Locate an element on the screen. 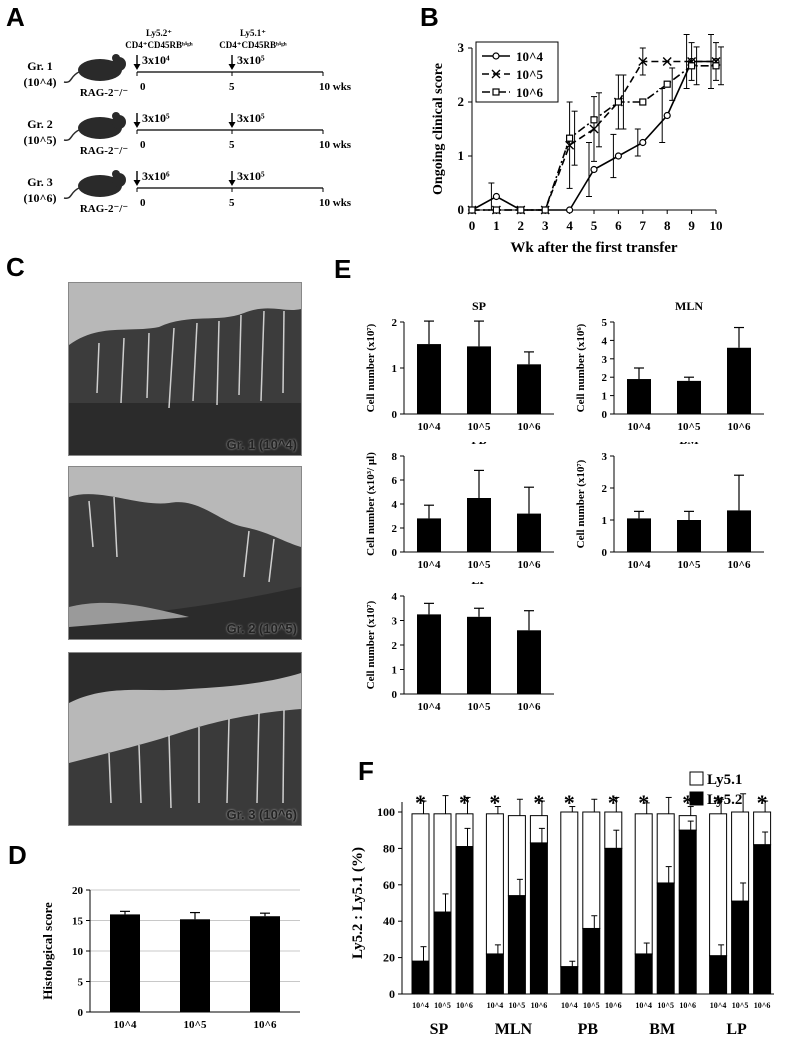 Image resolution: width=787 pixels, height=1044 pixels. tissue-image is located at coordinates (185, 566).